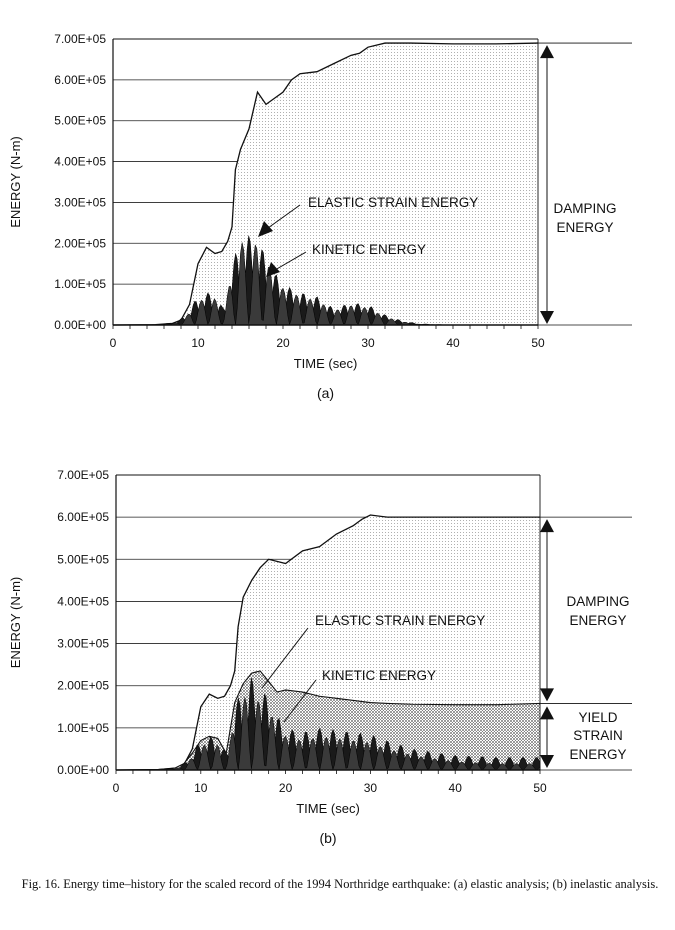 The height and width of the screenshot is (930, 675). Describe the element at coordinates (273, 269) in the screenshot. I see `kinetic-leader-head` at that location.